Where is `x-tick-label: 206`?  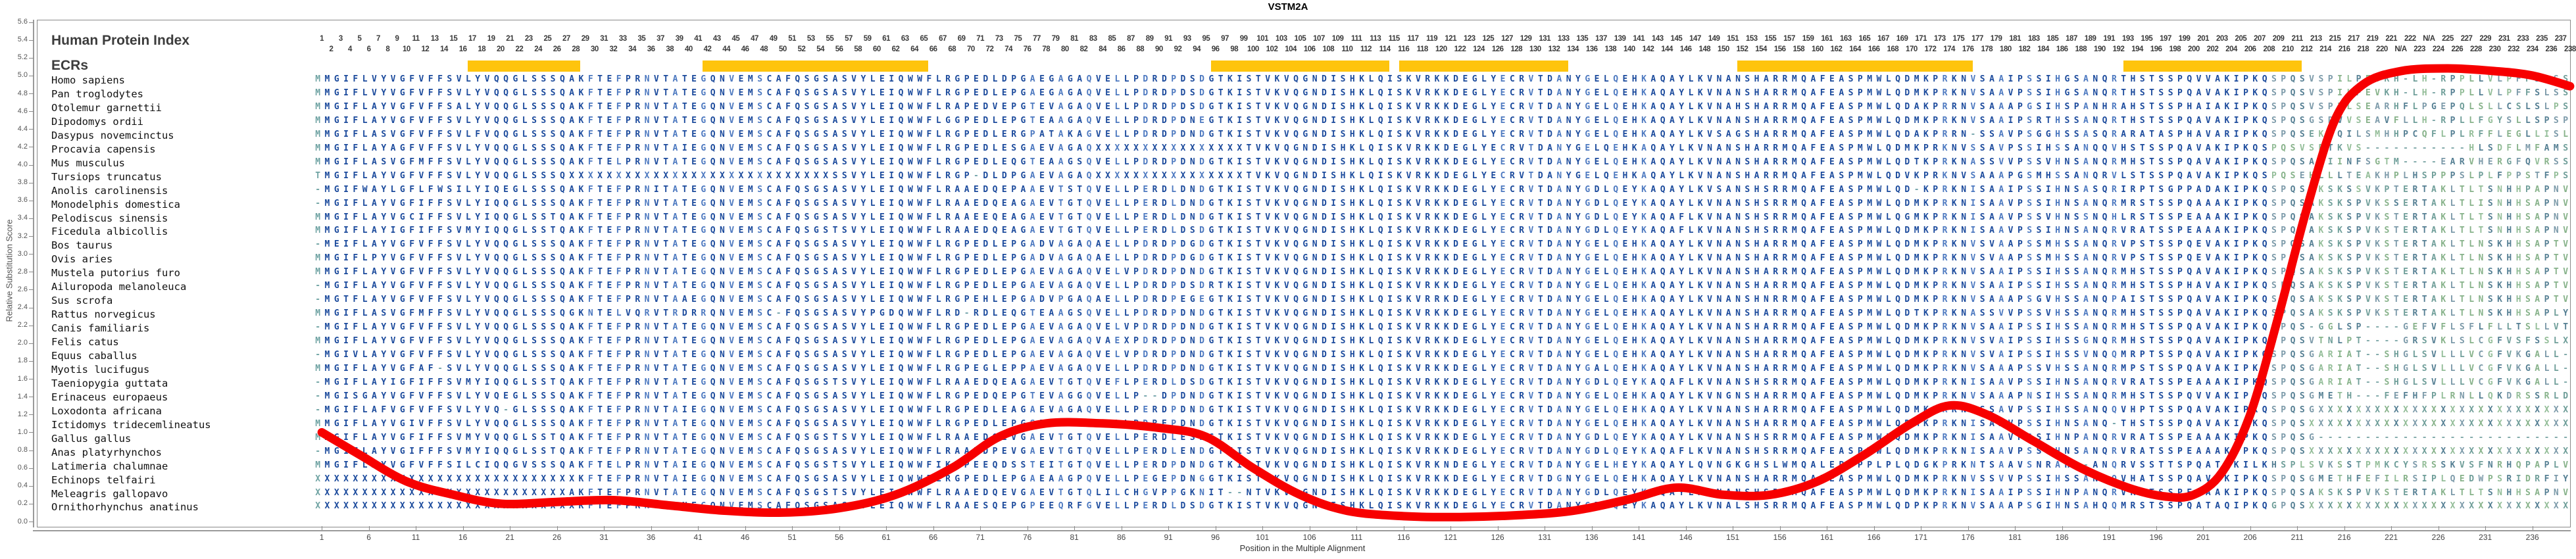 x-tick-label: 206 is located at coordinates (2250, 537).